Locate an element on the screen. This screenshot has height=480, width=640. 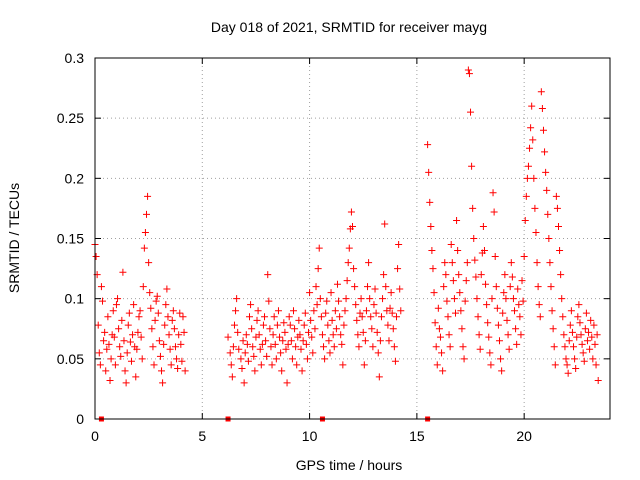
x-axis-title: GPS time / hours is located at coordinates (349, 465).